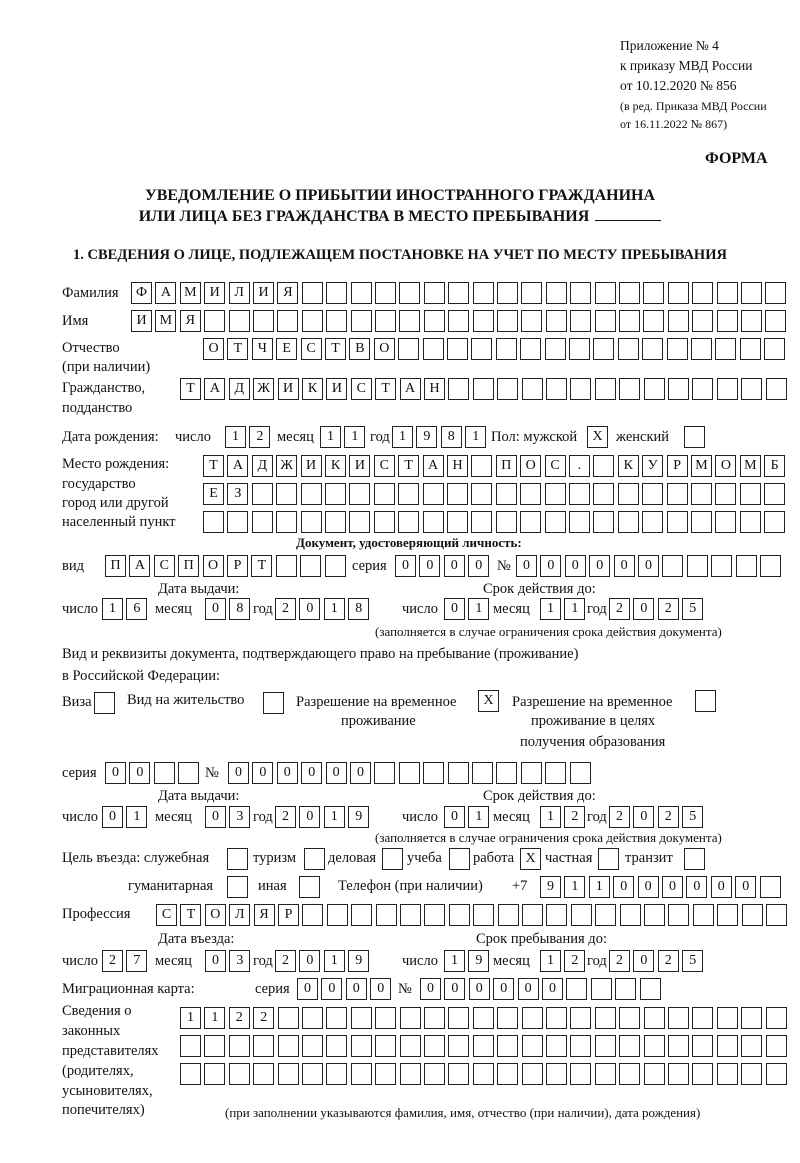  I want to click on checkbox-cell: X, so click(530, 859).